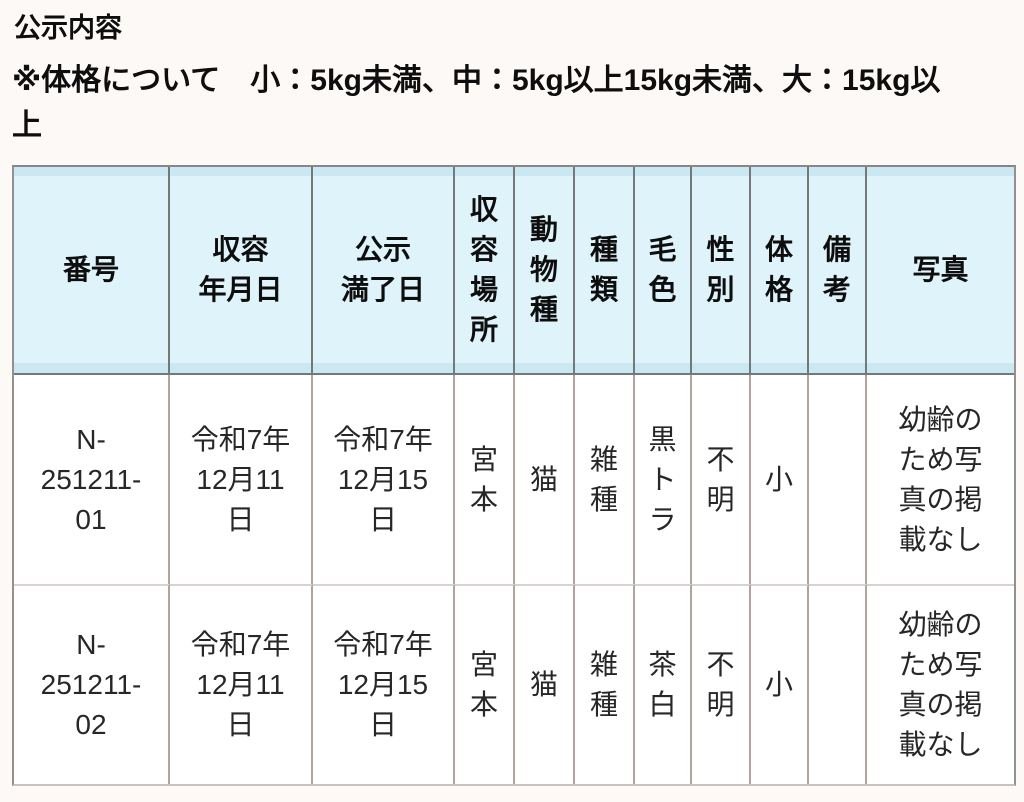 The width and height of the screenshot is (1024, 802). Describe the element at coordinates (92, 479) in the screenshot. I see `cell-number: N- 251211- 01` at that location.